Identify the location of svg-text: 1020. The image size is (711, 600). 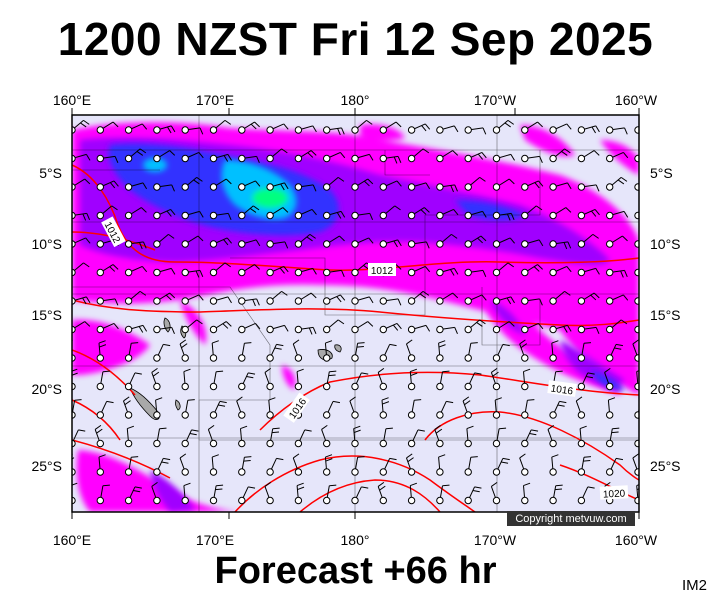
(614, 494).